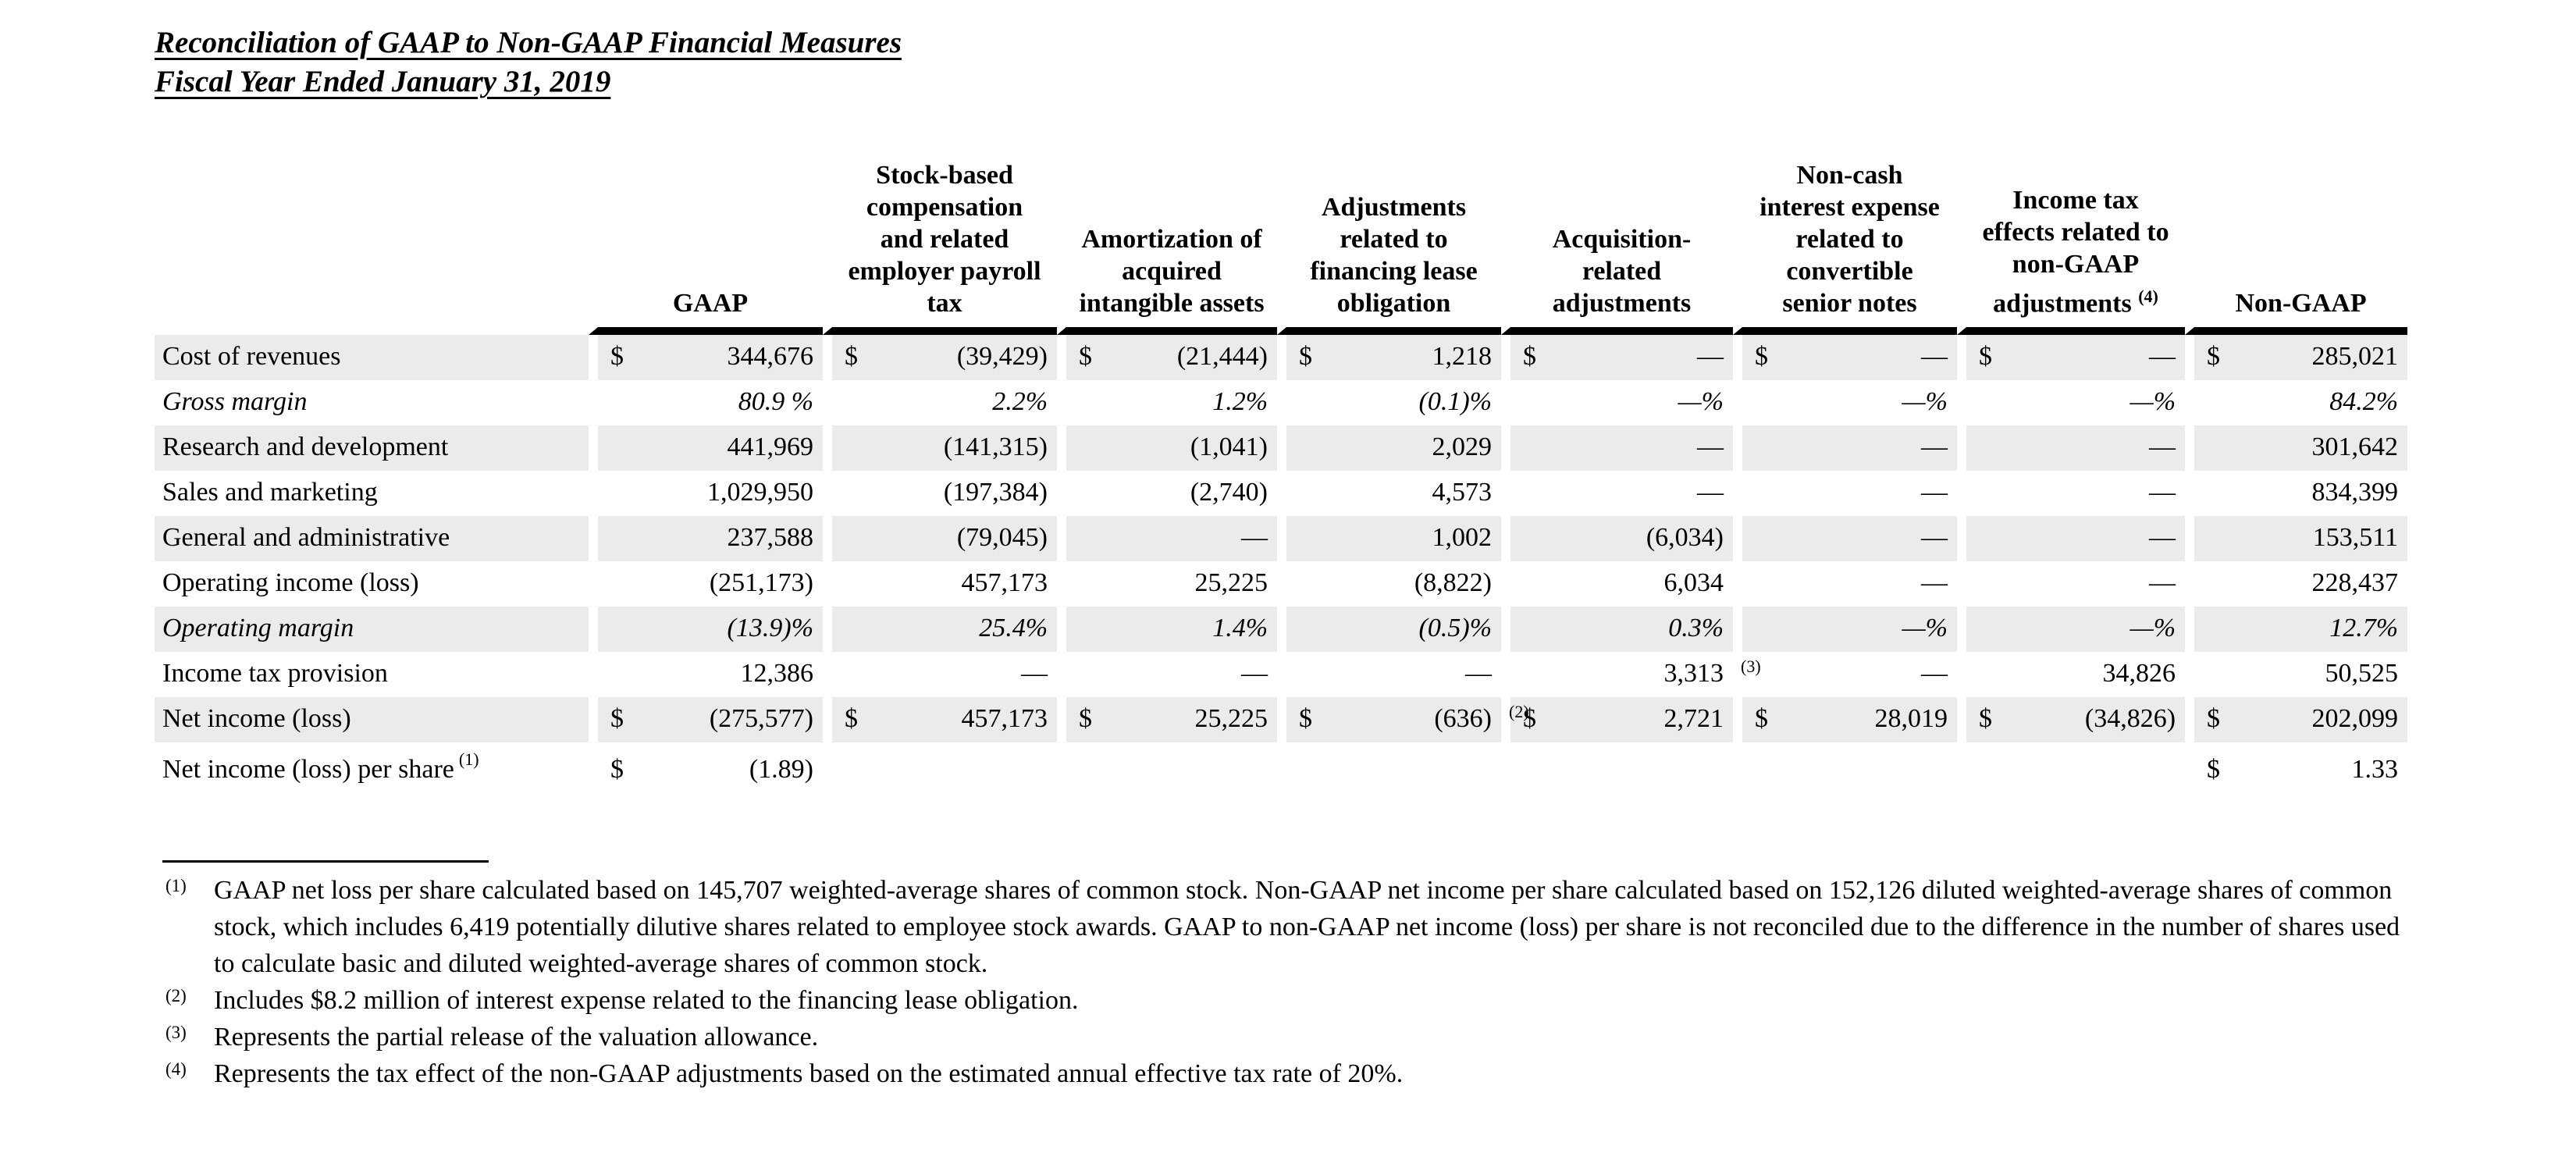 The image size is (2576, 1153). I want to click on value-cell: 28,019, so click(1869, 719).